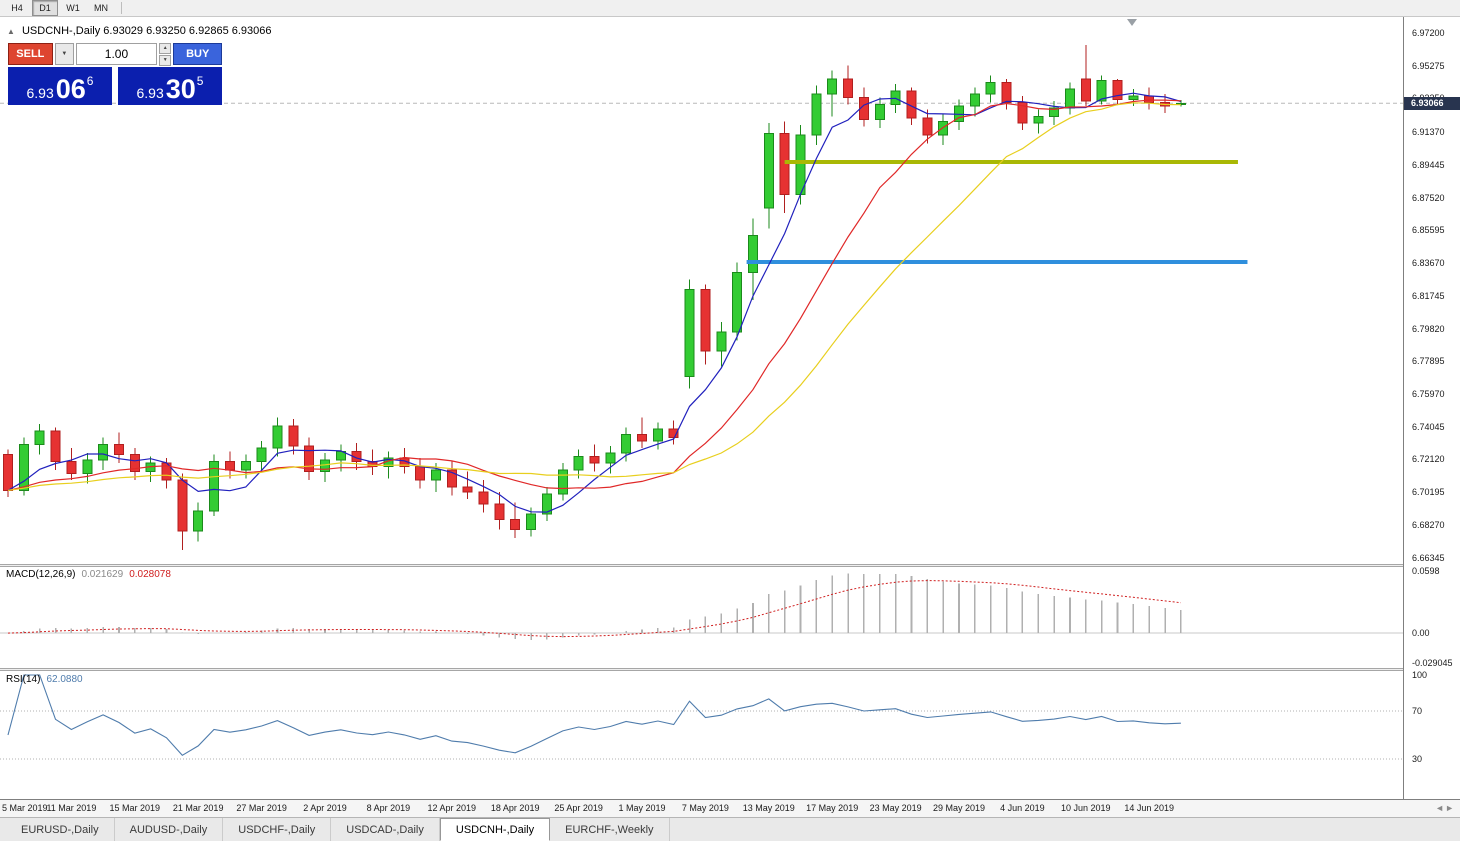  I want to click on tab-usdcnh-daily: USDCNH-,Daily, so click(495, 829).